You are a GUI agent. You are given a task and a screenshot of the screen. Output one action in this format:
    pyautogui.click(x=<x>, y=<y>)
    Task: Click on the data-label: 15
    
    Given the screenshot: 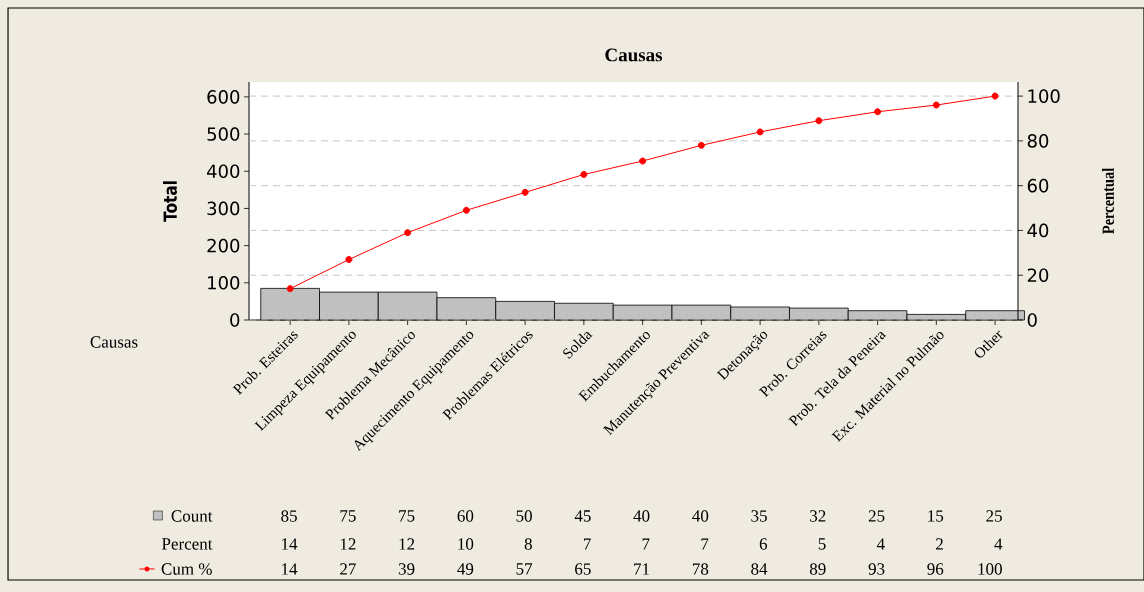 What is the action you would take?
    pyautogui.click(x=936, y=516)
    